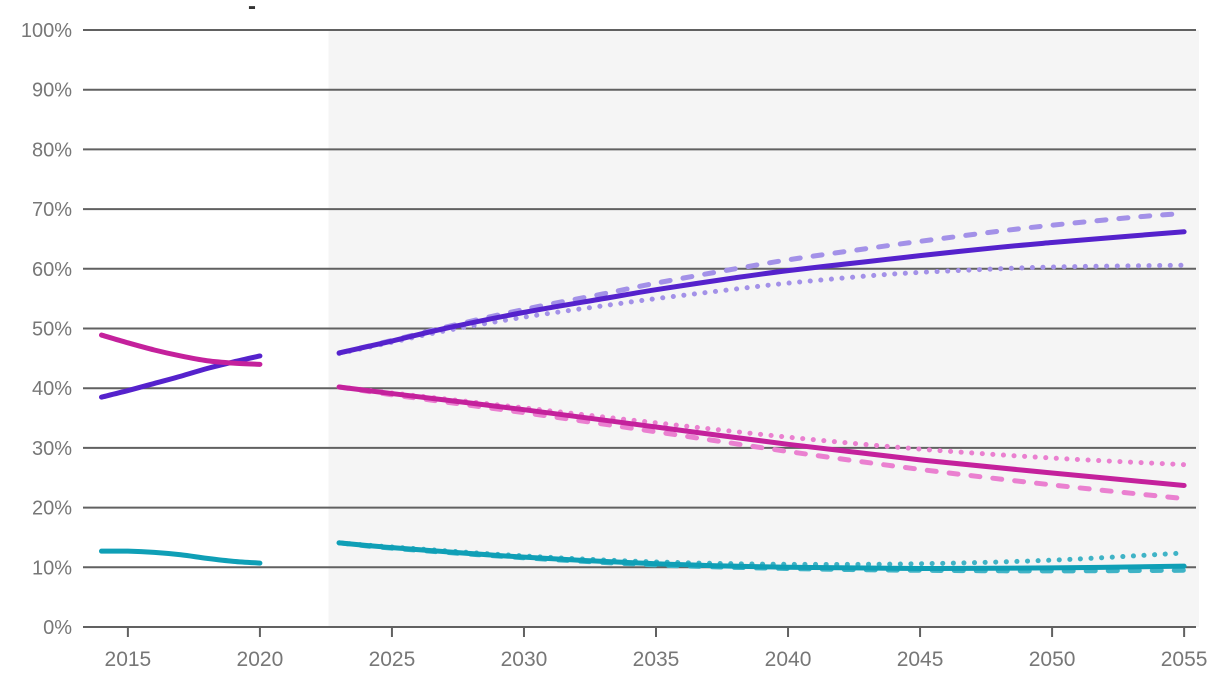 Image resolution: width=1220 pixels, height=694 pixels. I want to click on series-teal-history, so click(180, 557).